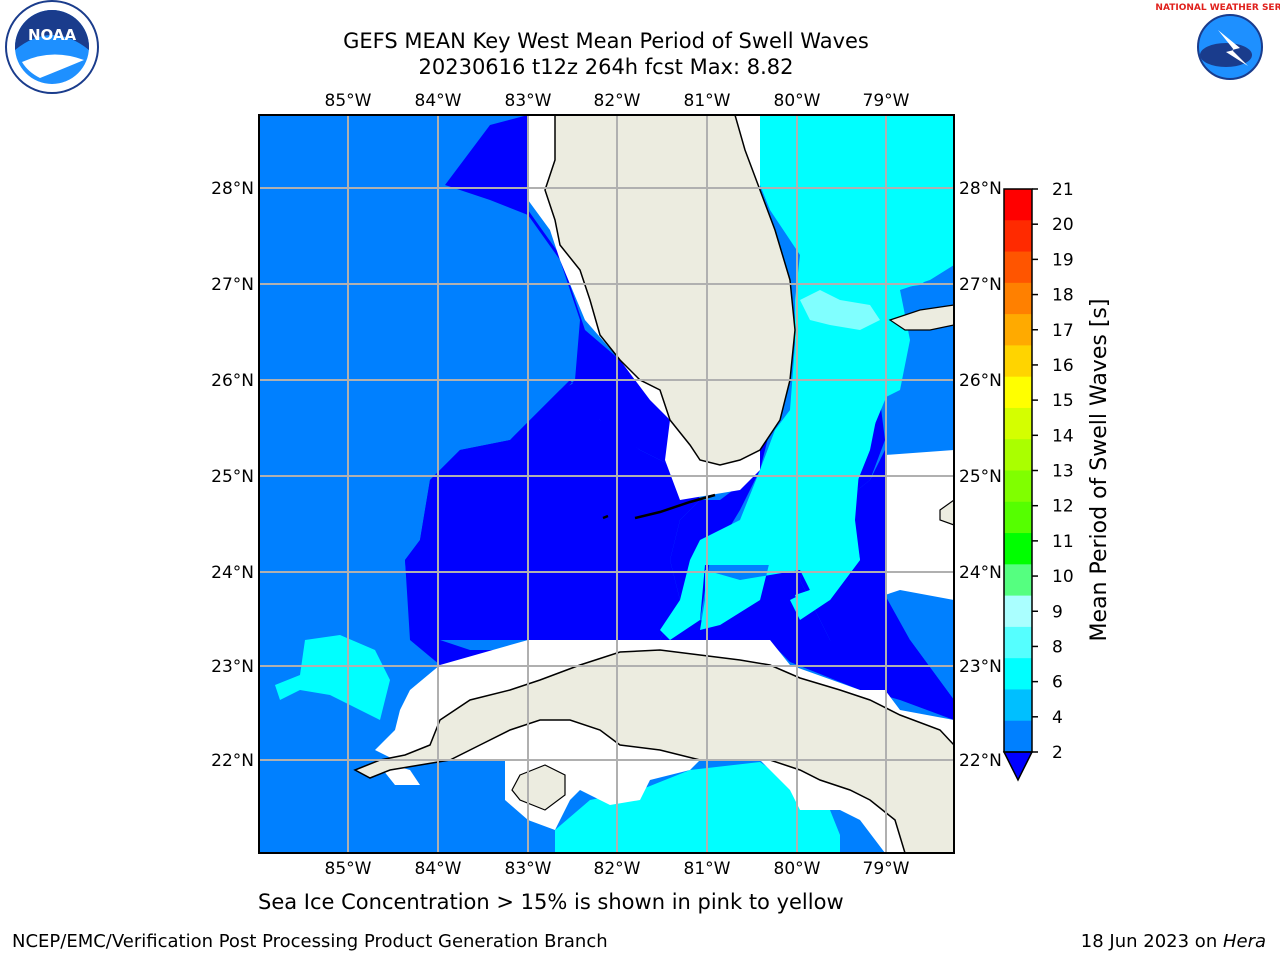 This screenshot has height=960, width=1280. Describe the element at coordinates (1063, 507) in the screenshot. I see `colorbar-tick-label: 12` at that location.